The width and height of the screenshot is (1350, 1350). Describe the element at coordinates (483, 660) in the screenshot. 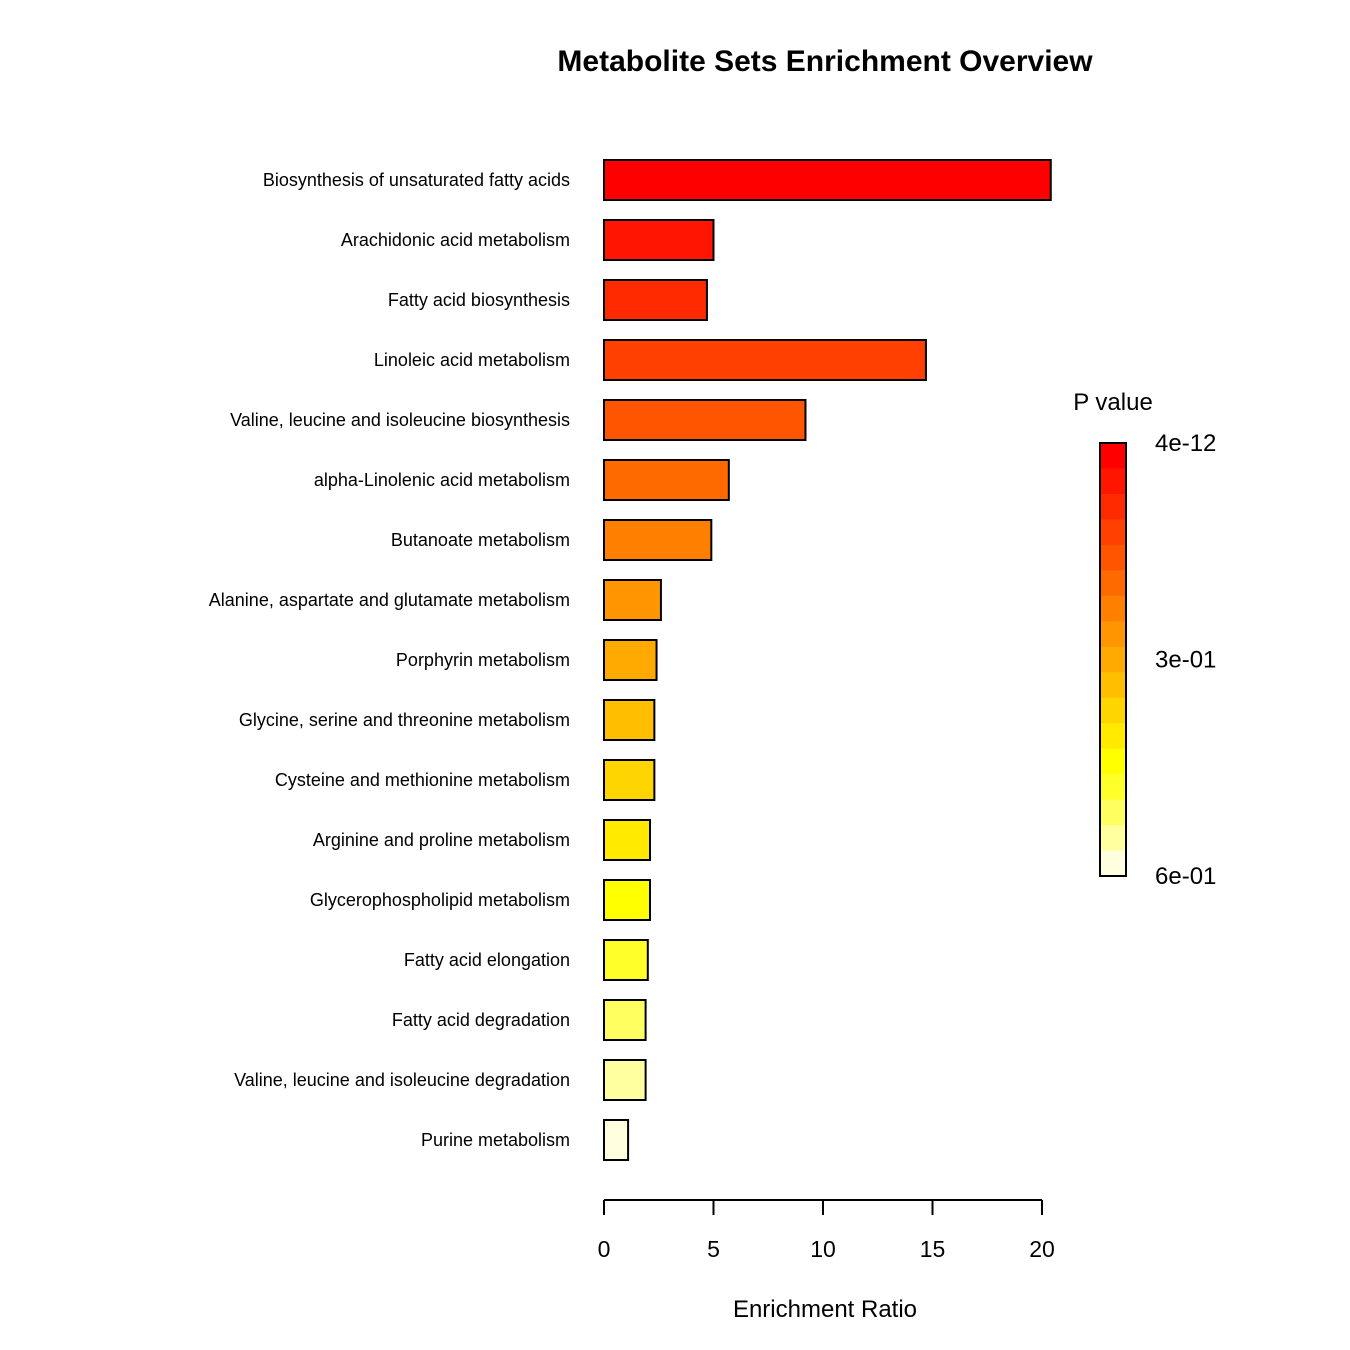

I see `category-label: Porphyrin metabolism` at that location.